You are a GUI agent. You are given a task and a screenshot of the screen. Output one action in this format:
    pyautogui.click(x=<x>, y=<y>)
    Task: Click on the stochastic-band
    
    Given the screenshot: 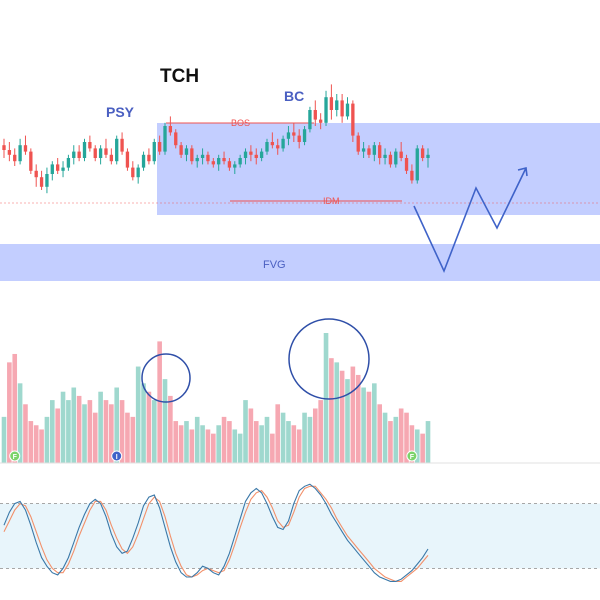 What is the action you would take?
    pyautogui.click(x=300, y=536)
    